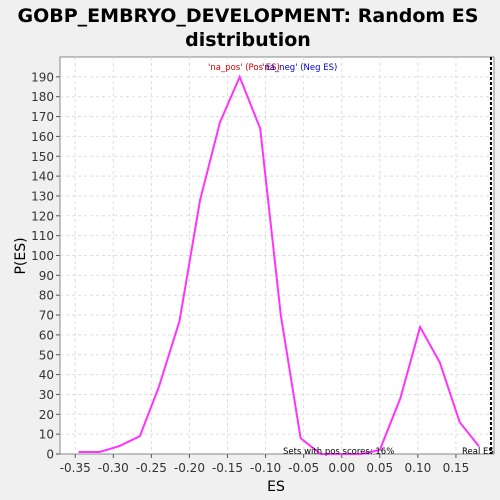 This screenshot has width=500, height=500. What do you see at coordinates (21, 255) in the screenshot?
I see `y-axis-label: P(ES)` at bounding box center [21, 255].